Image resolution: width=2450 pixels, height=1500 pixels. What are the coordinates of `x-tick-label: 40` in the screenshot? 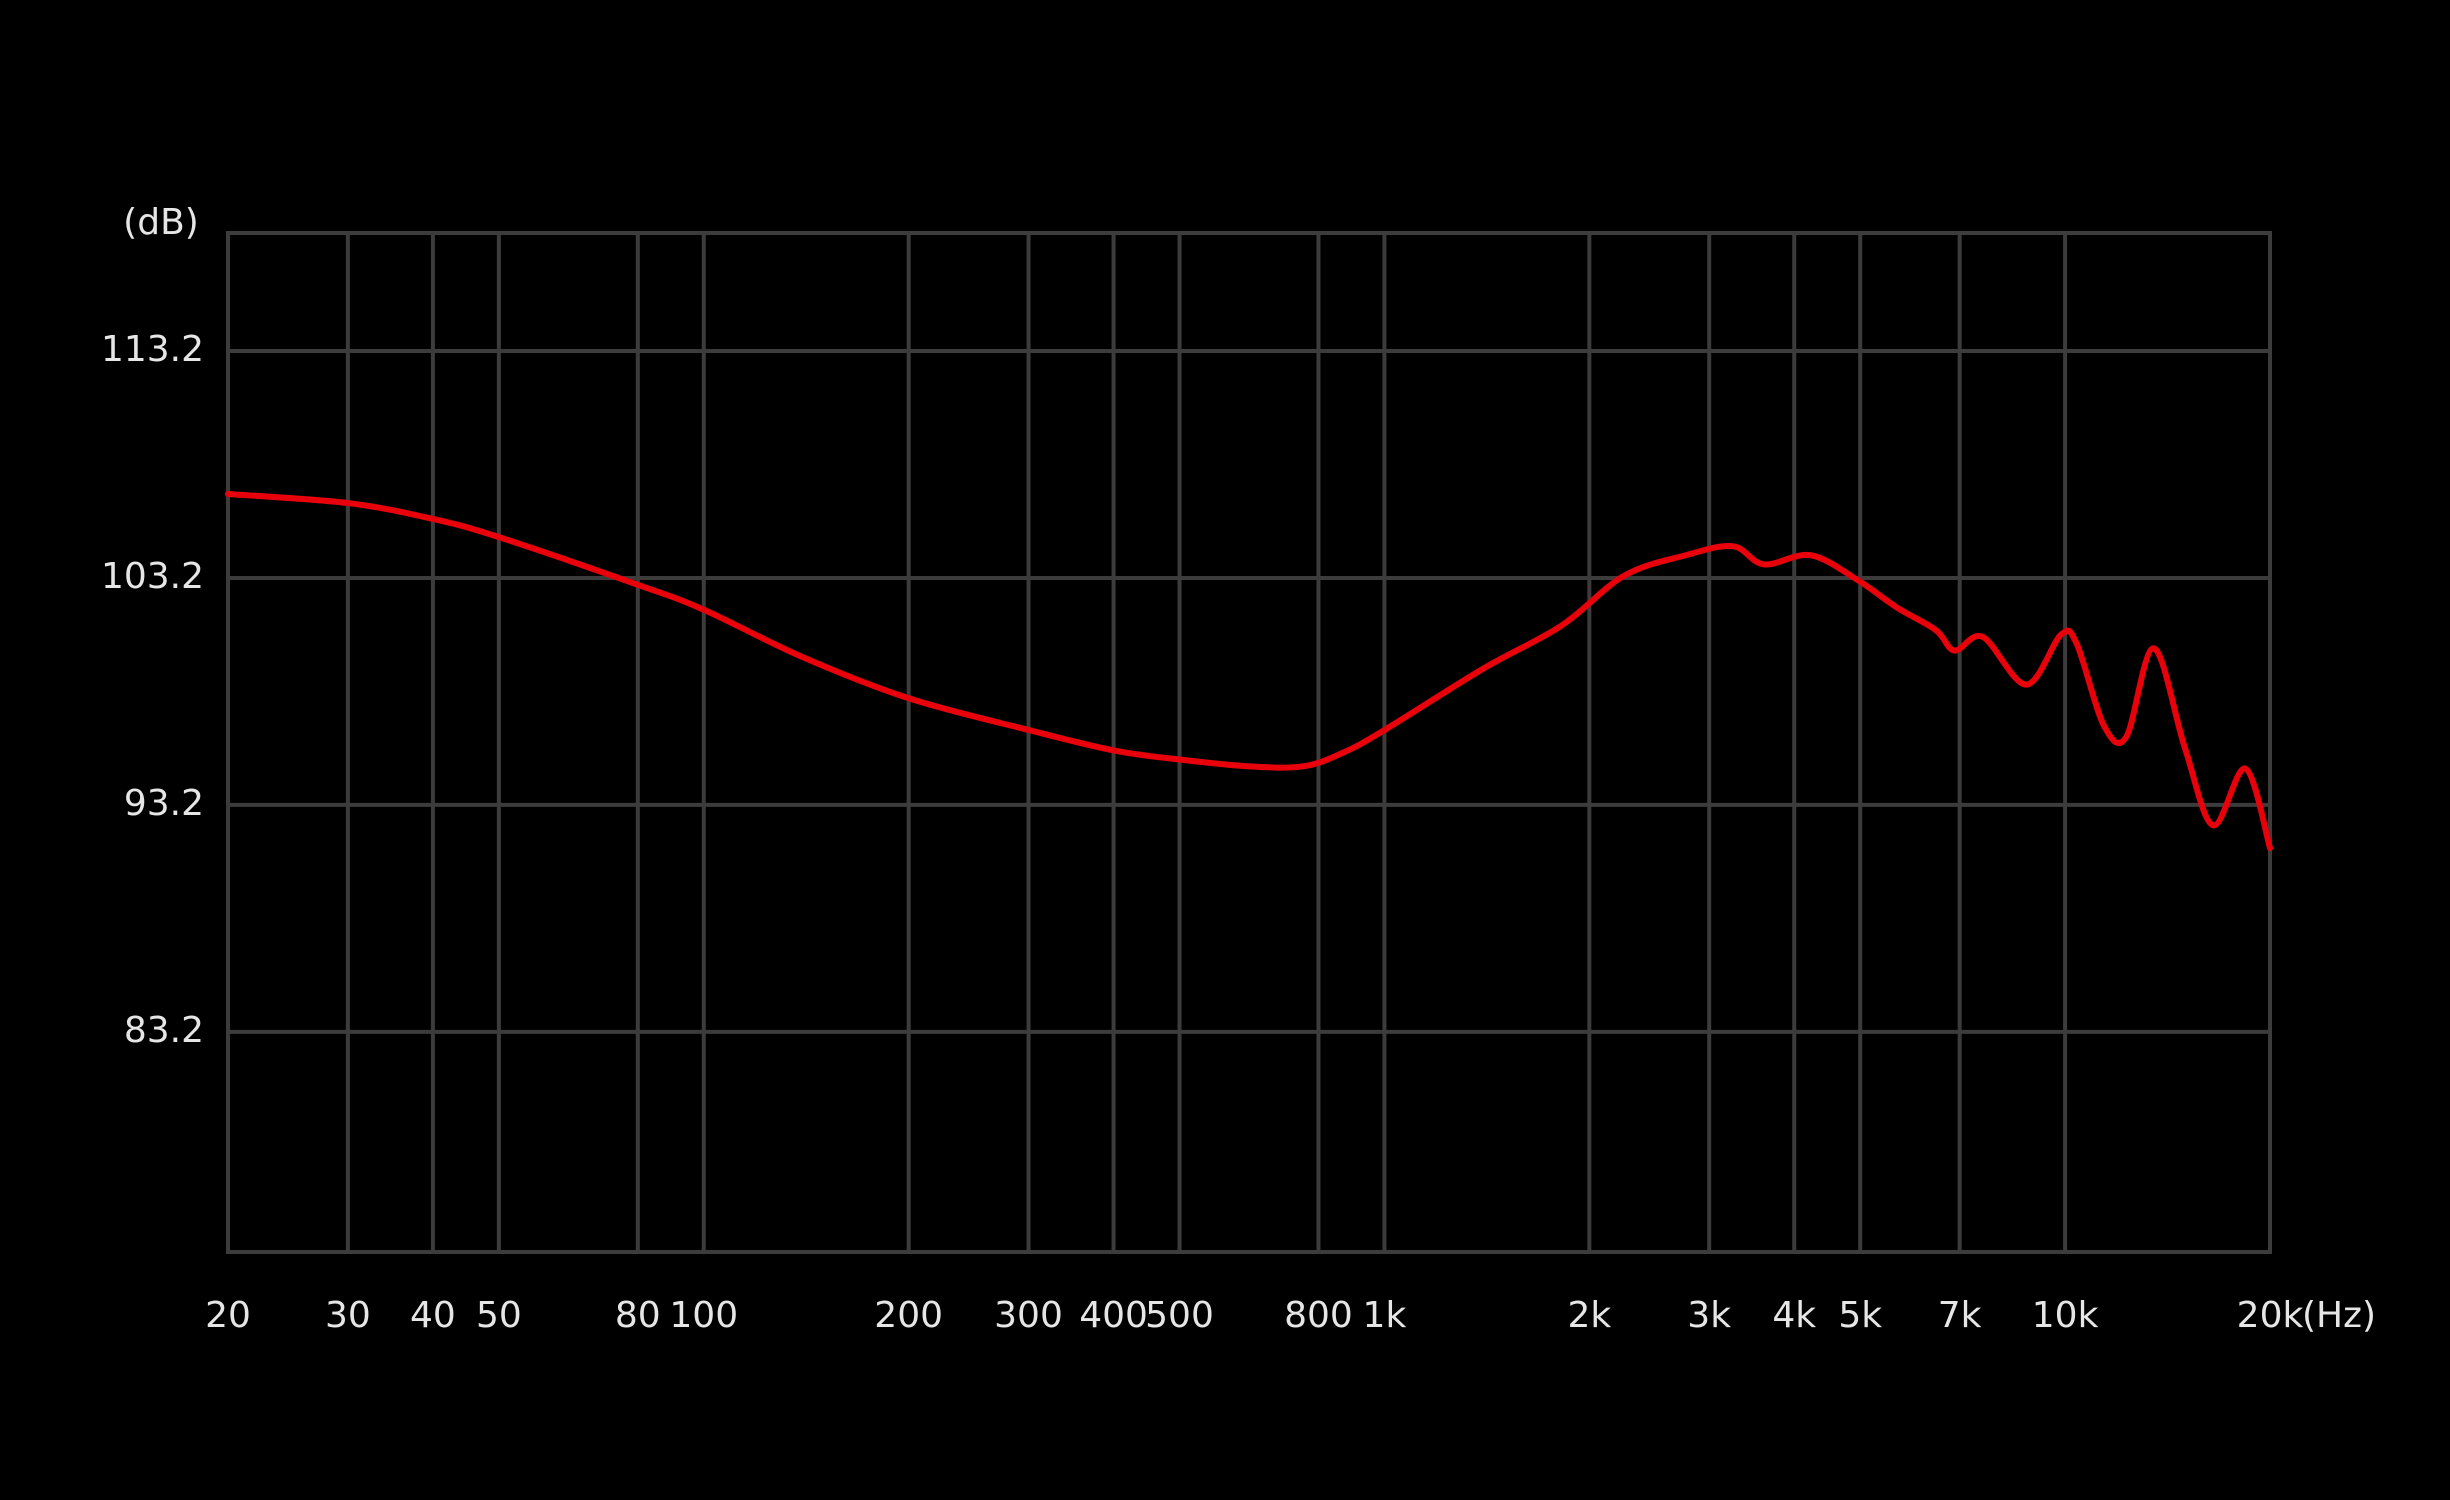 It's located at (433, 1315).